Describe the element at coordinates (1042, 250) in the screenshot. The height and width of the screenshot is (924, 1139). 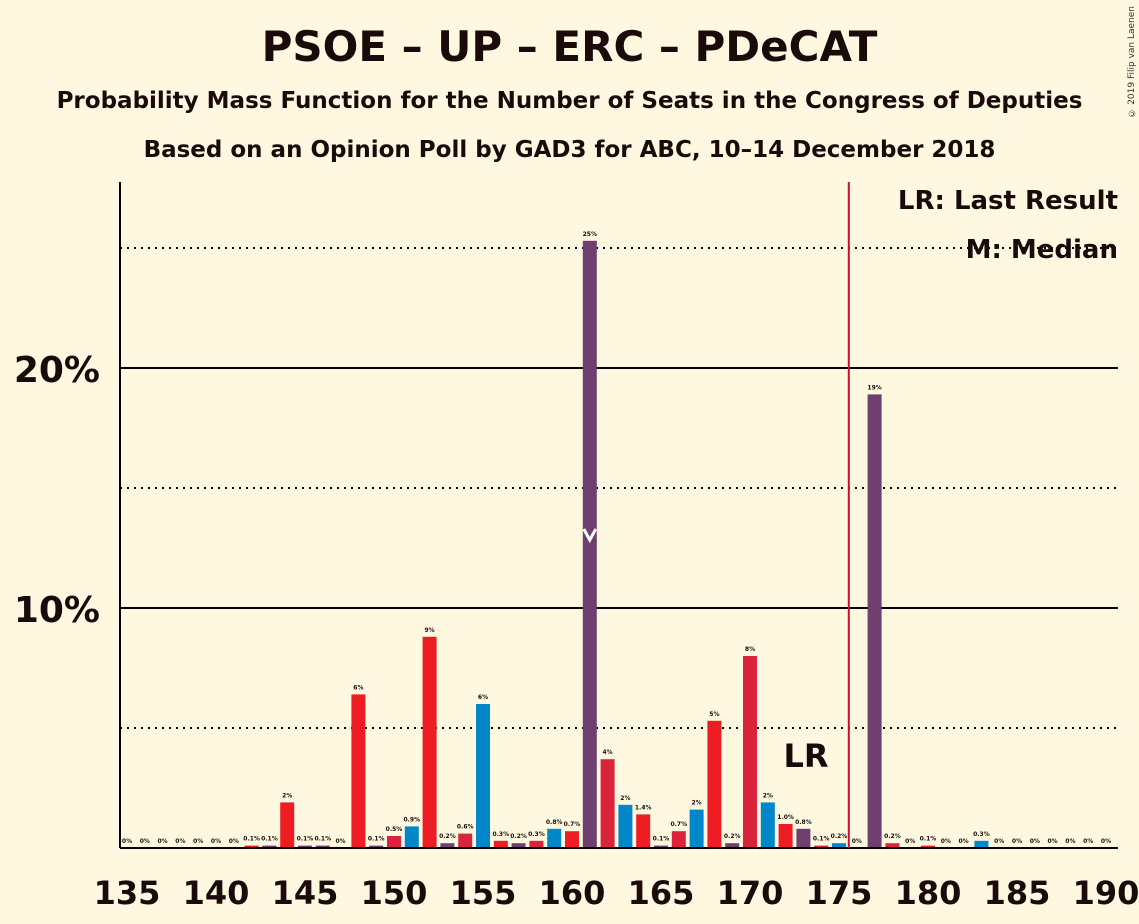
I see `legend-median: M: Median` at that location.